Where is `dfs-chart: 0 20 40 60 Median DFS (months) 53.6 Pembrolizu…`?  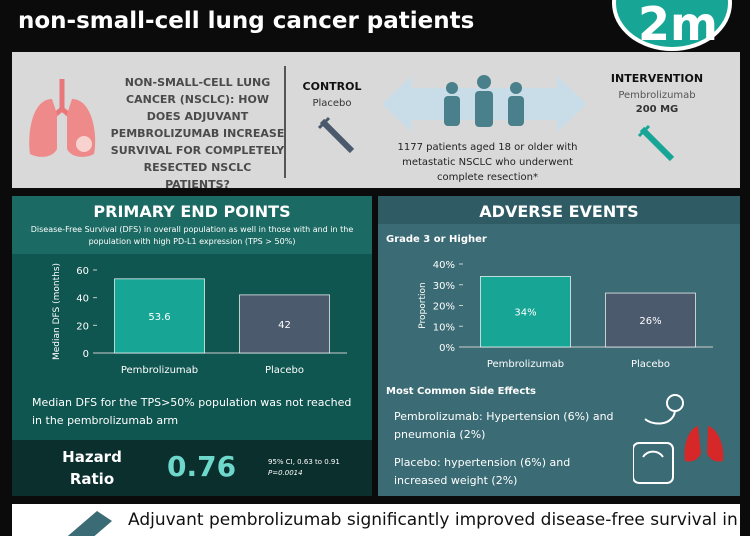 dfs-chart: 0 20 40 60 Median DFS (months) 53.6 Pembrolizu… is located at coordinates (199, 319).